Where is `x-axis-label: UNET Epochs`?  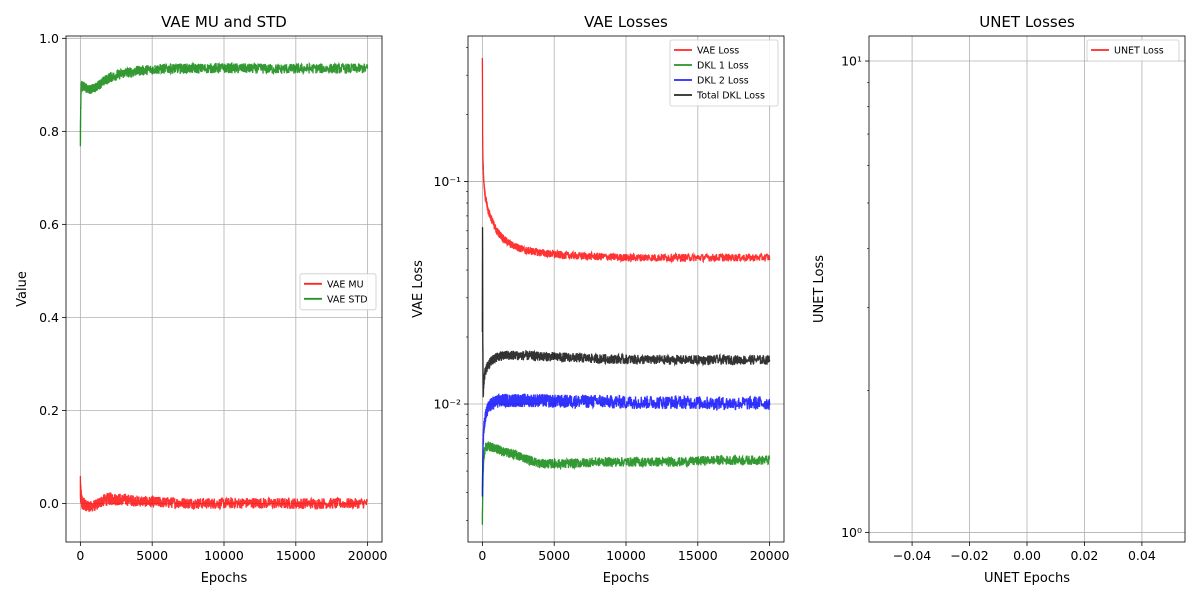 x-axis-label: UNET Epochs is located at coordinates (1027, 578).